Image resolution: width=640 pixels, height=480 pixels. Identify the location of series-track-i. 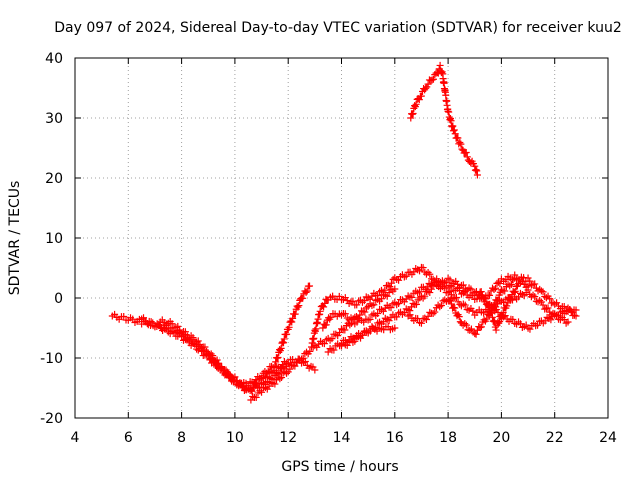
(468, 306).